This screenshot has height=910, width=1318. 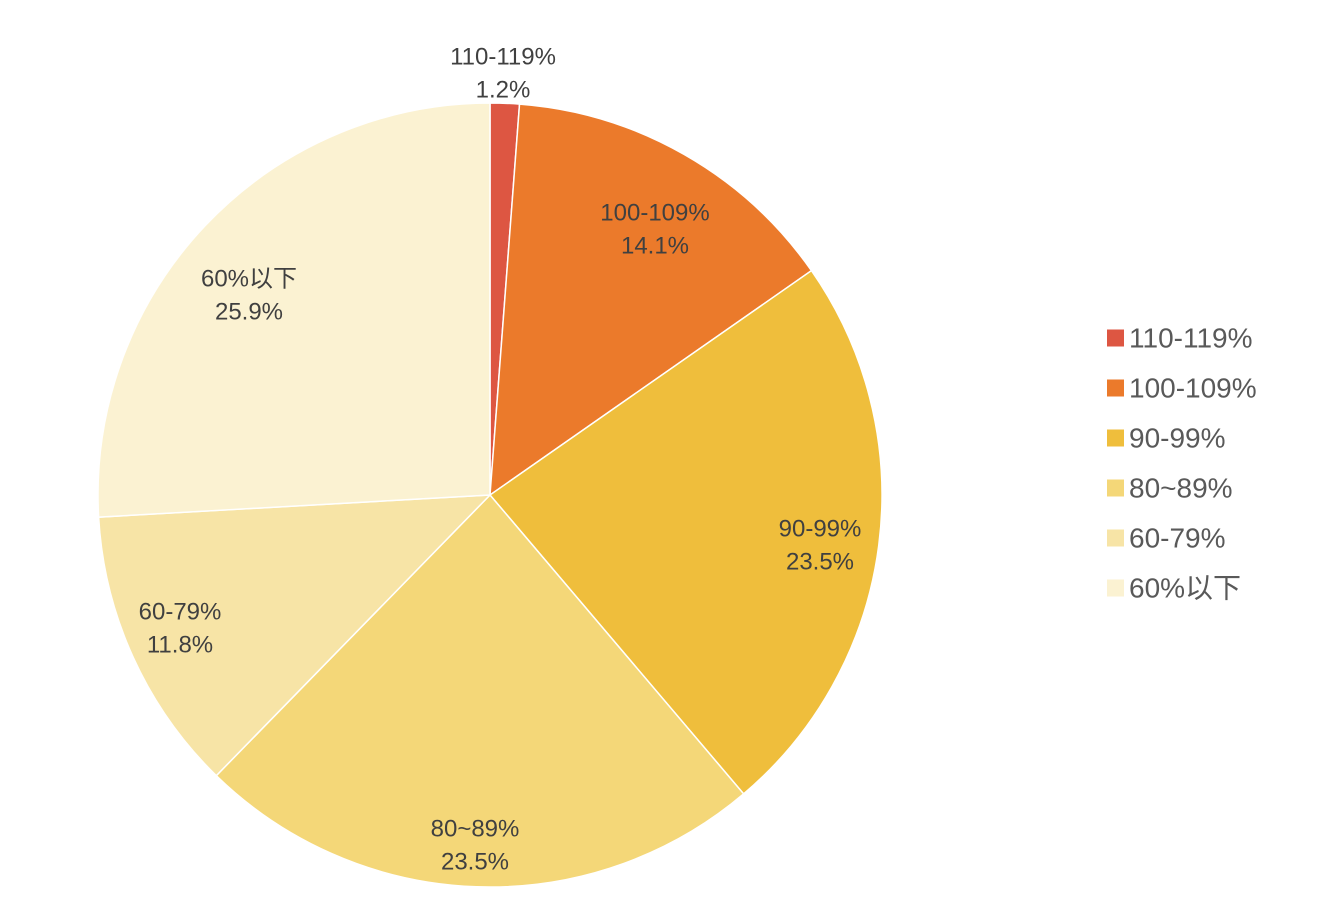 I want to click on slice-label-value: 25.9%, so click(x=249, y=312).